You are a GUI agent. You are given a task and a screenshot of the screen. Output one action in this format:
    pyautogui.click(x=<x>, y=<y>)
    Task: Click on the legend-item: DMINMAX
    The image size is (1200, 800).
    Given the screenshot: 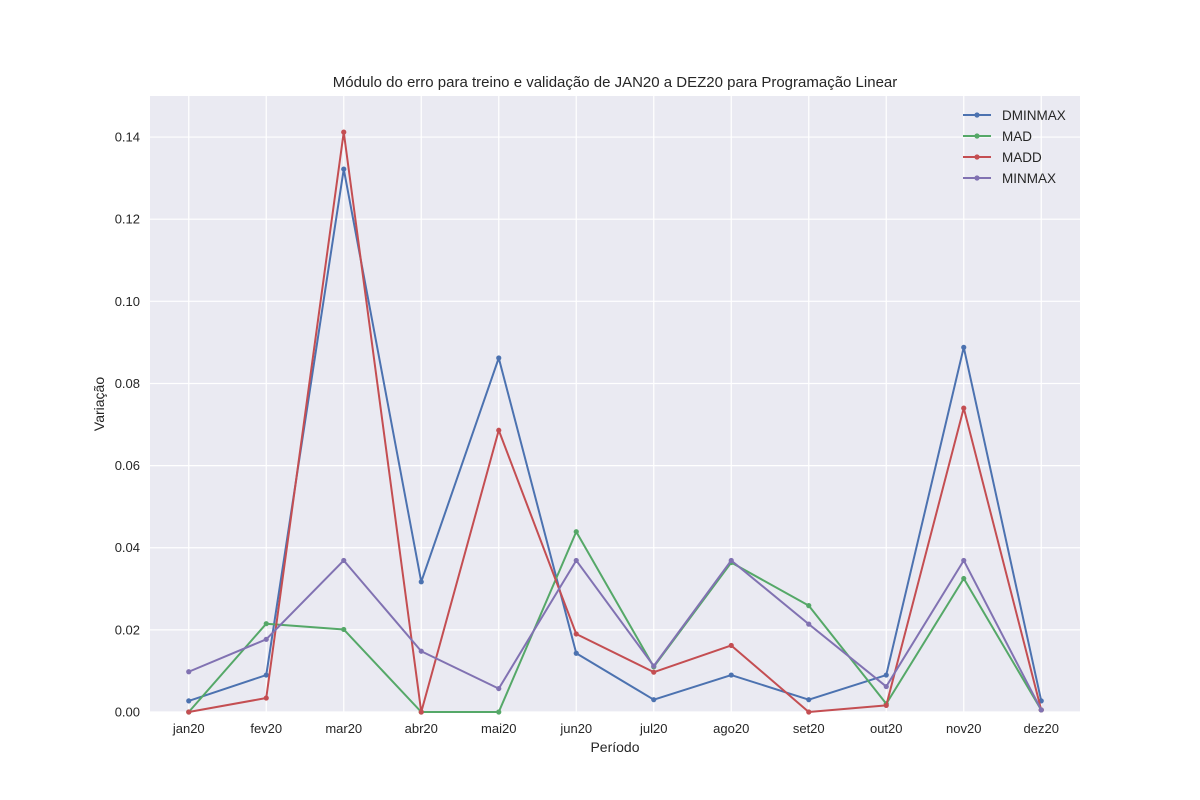 What is the action you would take?
    pyautogui.click(x=1014, y=115)
    